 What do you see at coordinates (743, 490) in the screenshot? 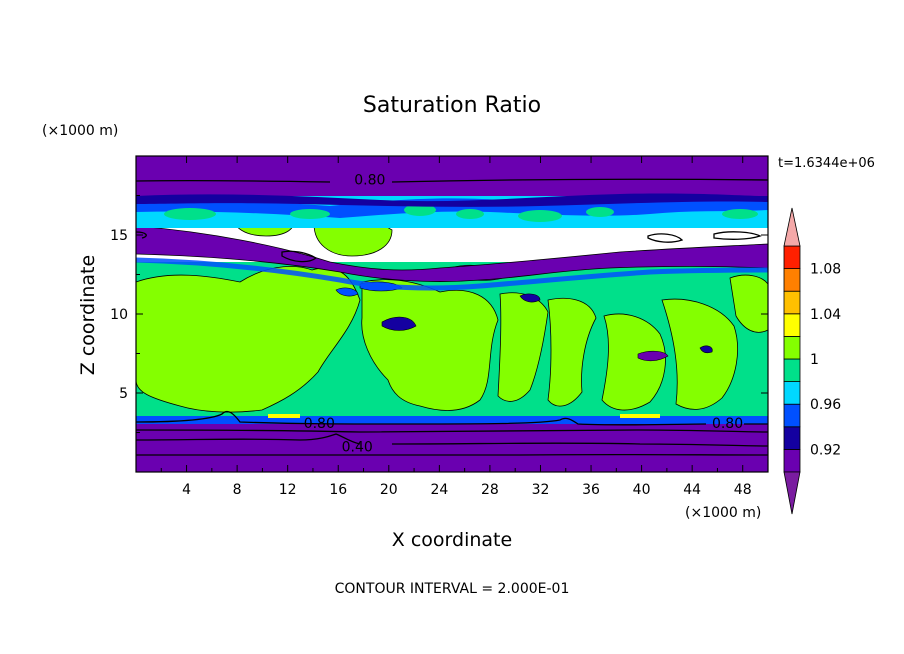
I see `x-tick-label: 48` at bounding box center [743, 490].